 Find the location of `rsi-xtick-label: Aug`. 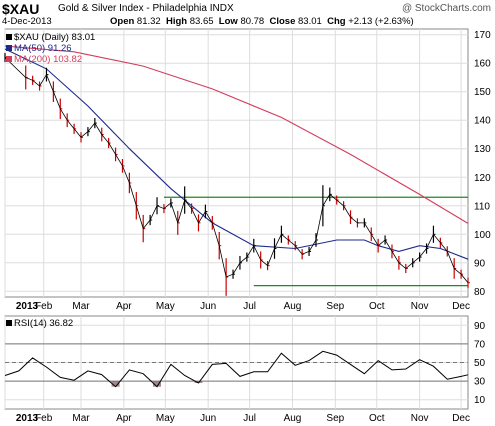

rsi-xtick-label: Aug is located at coordinates (293, 418).